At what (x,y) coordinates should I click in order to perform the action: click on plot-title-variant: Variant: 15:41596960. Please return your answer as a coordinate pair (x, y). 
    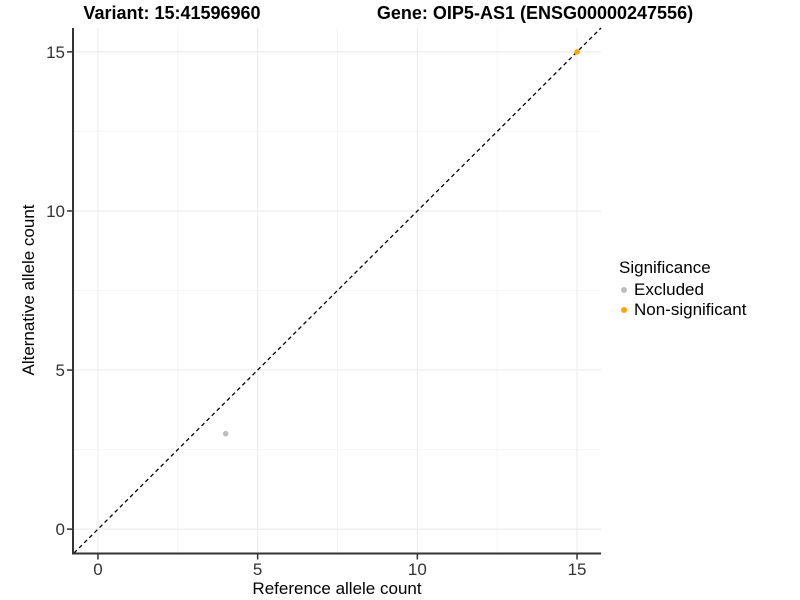
    Looking at the image, I should click on (172, 13).